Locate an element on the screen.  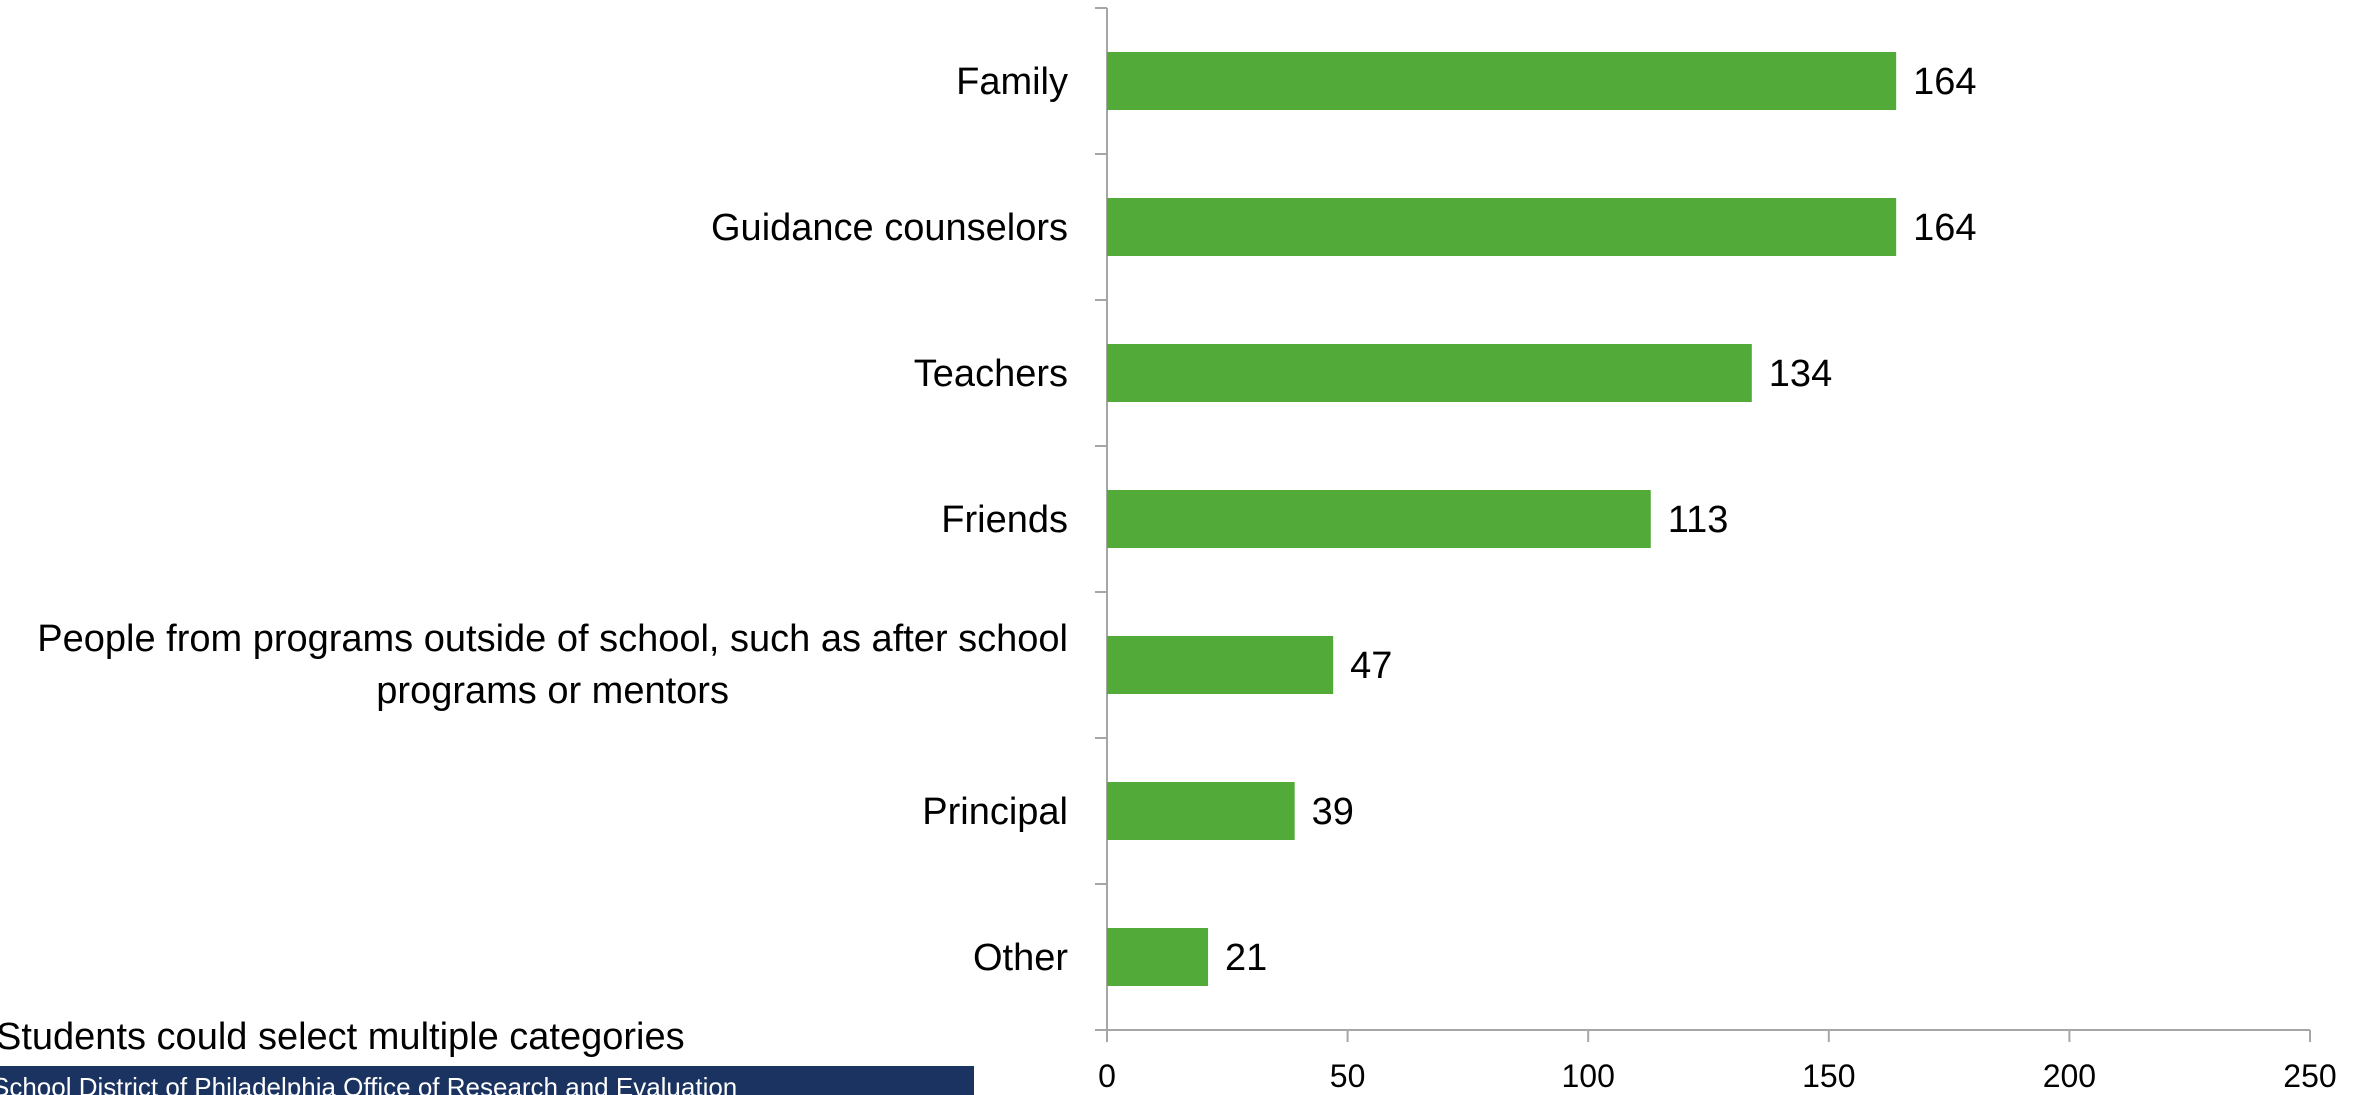
category-label-continuation: programs or mentors is located at coordinates (552, 691).